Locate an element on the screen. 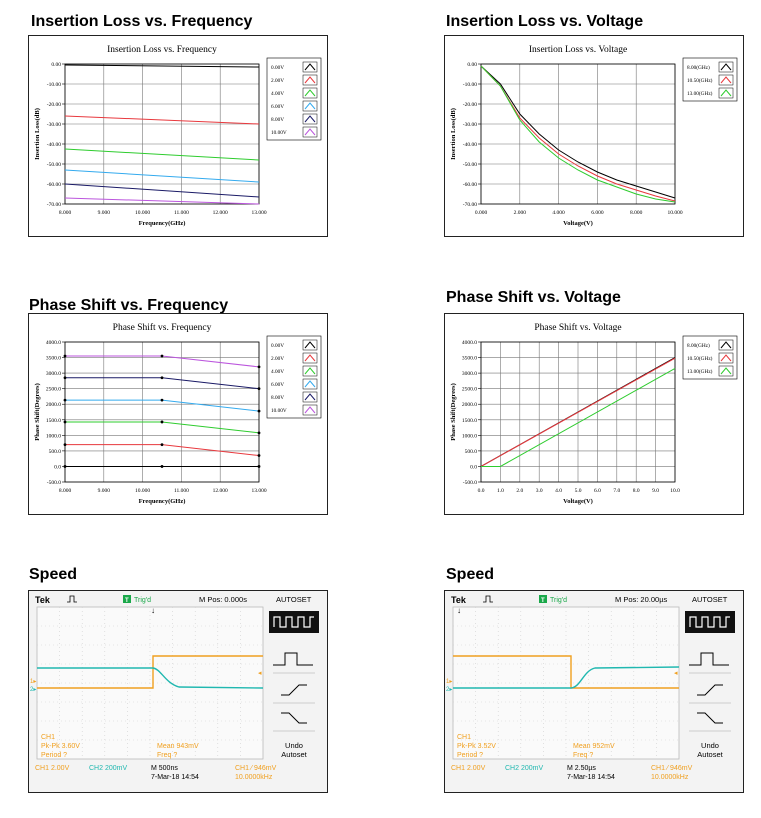  x-tick-label: 9.000 is located at coordinates (104, 491).